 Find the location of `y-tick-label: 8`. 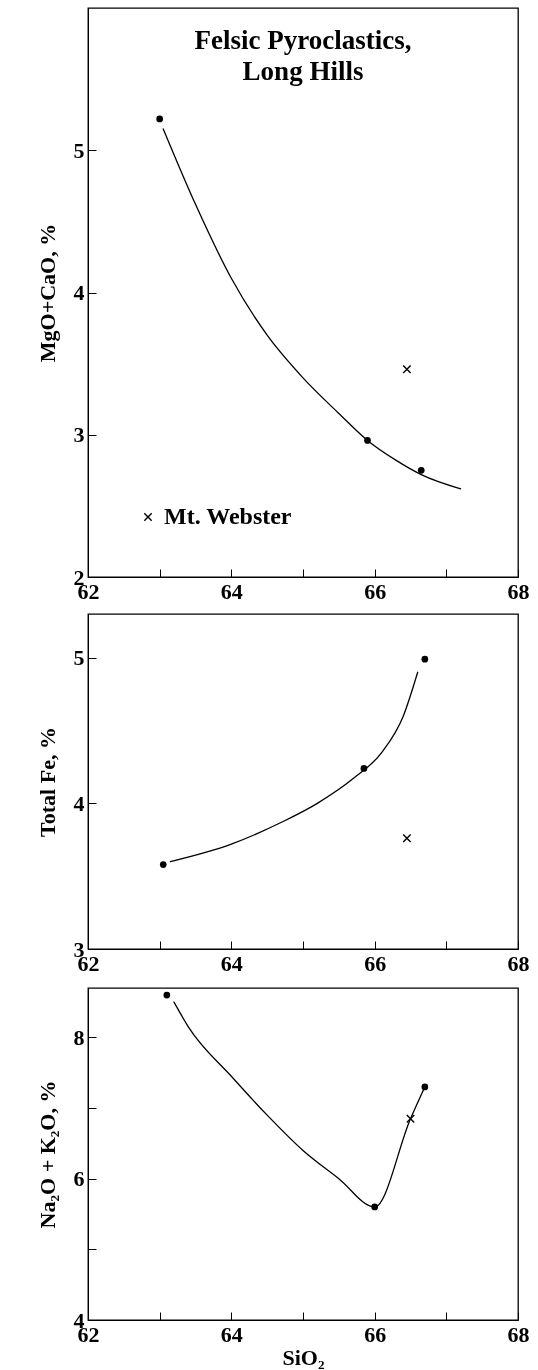

y-tick-label: 8 is located at coordinates (79, 1037).